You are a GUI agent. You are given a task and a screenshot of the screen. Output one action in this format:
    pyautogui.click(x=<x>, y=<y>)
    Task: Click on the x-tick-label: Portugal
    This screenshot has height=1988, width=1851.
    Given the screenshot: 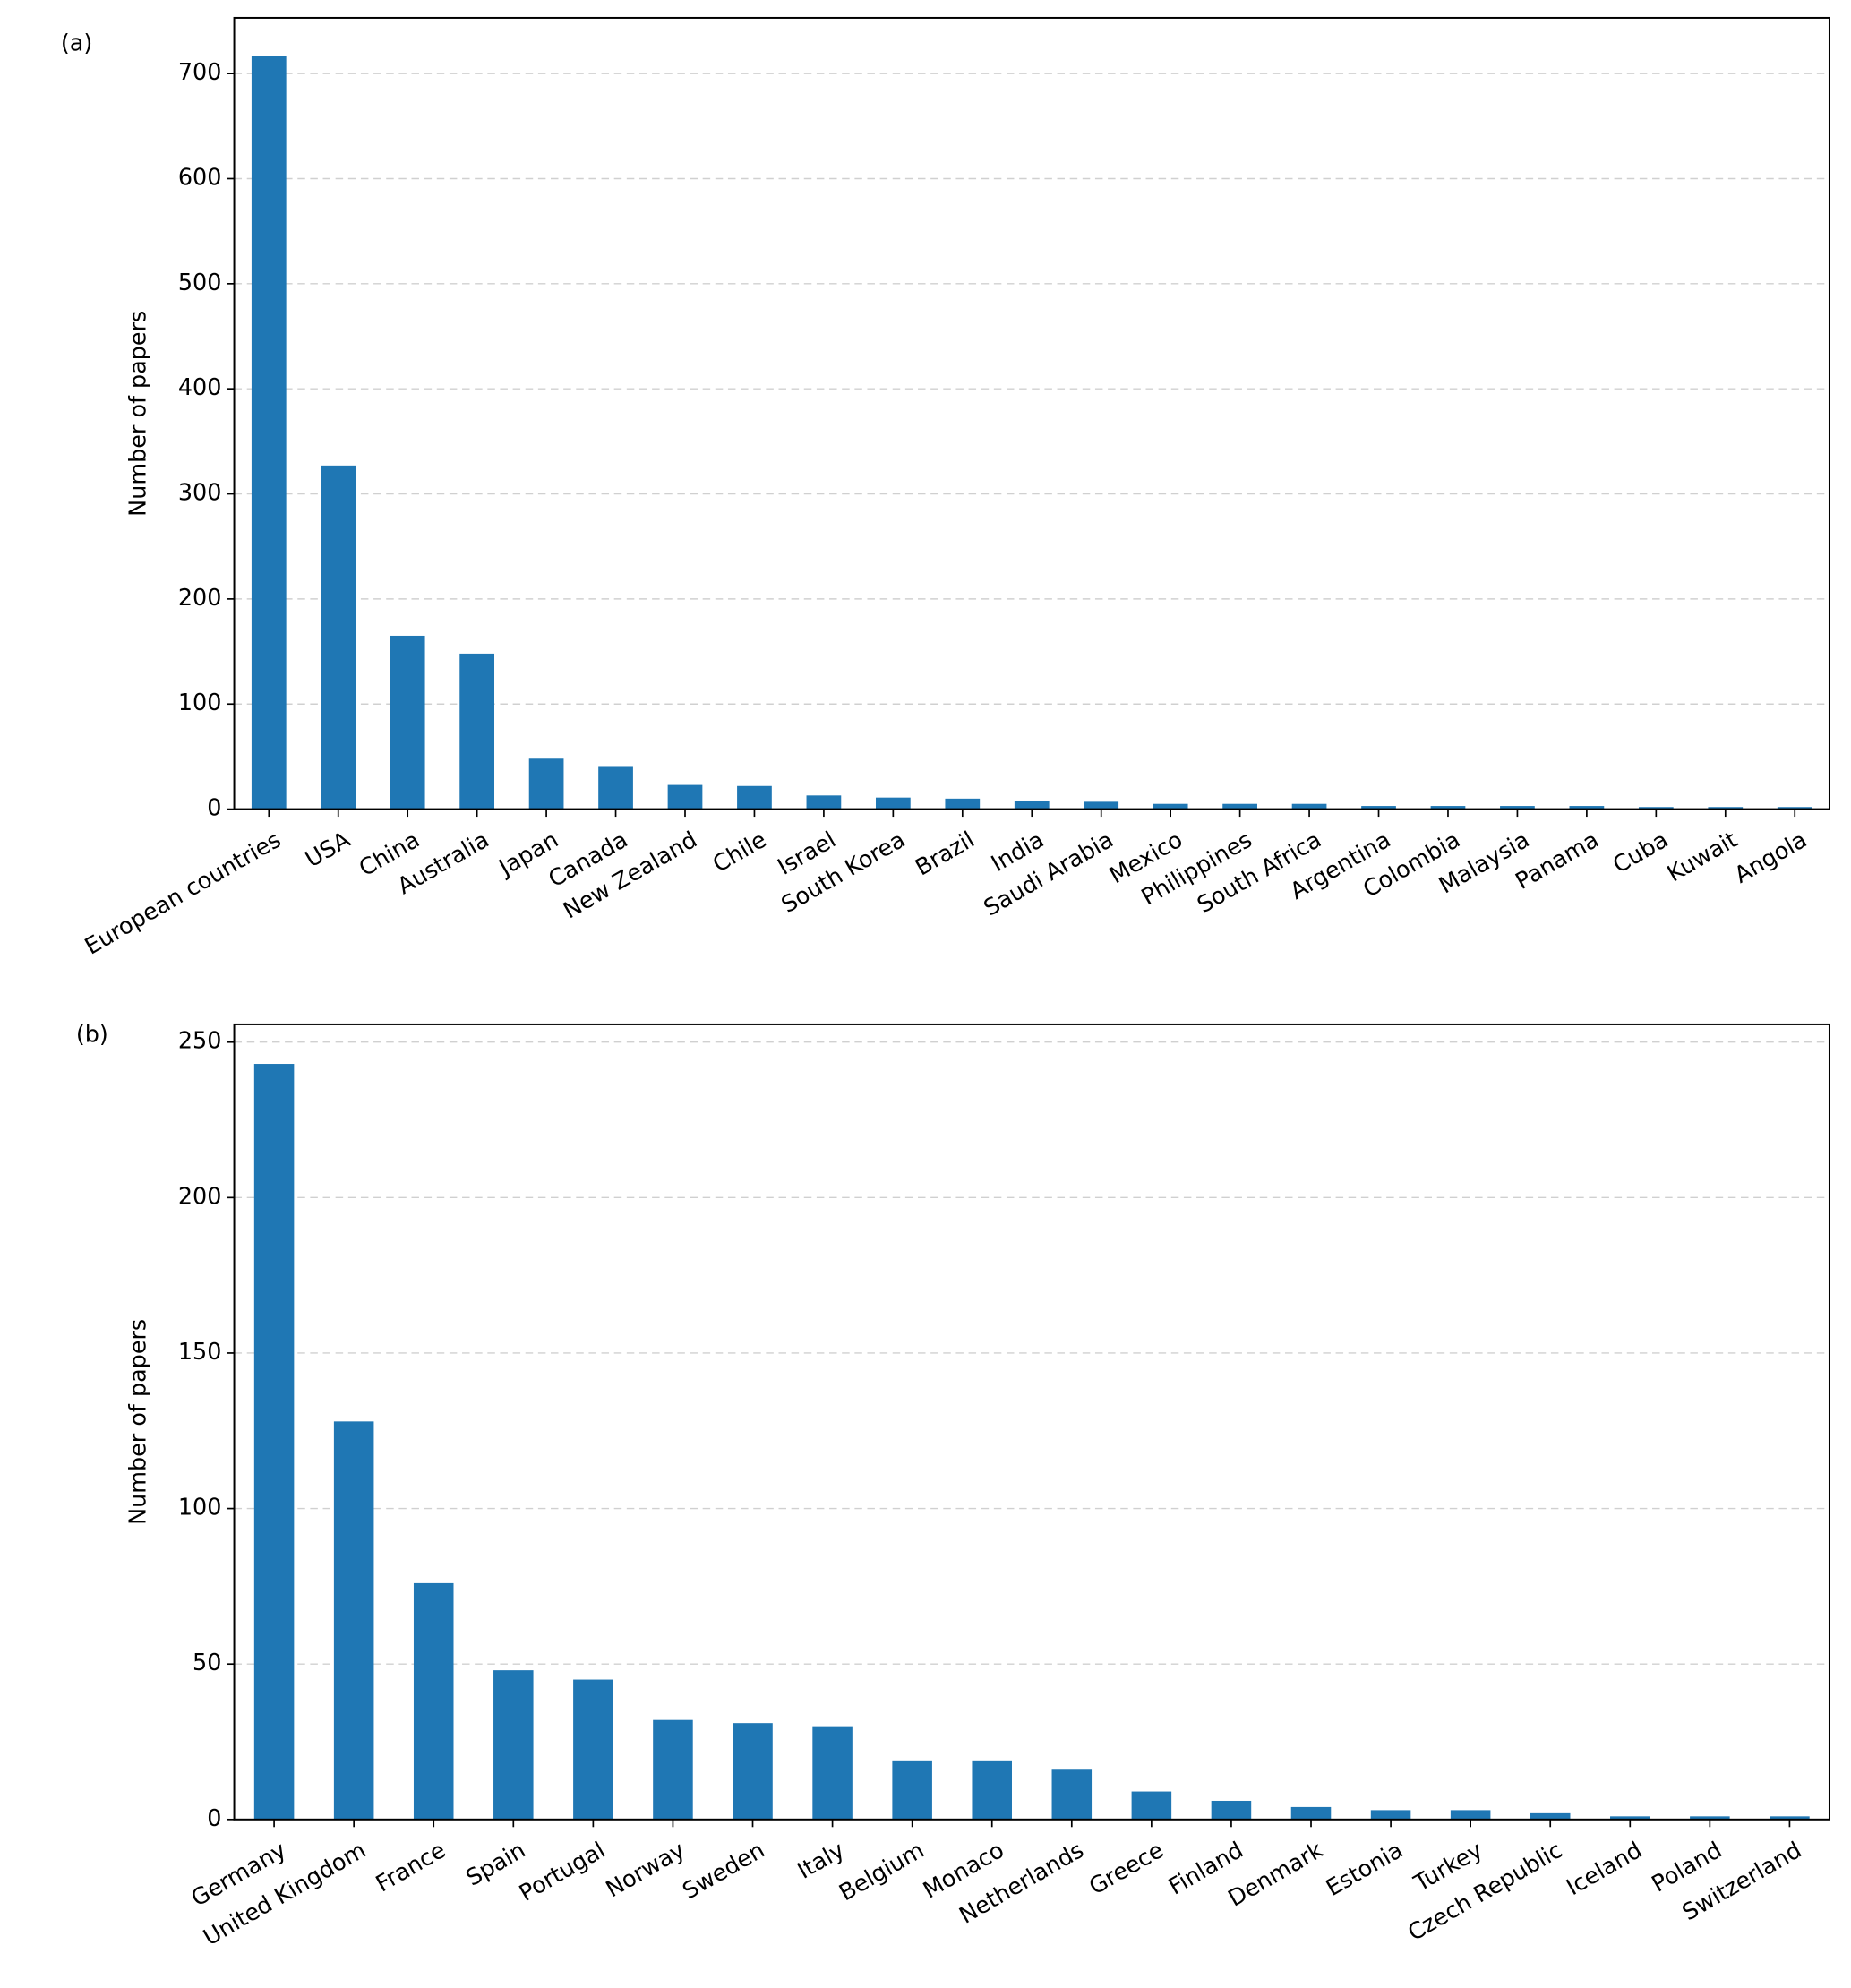 What is the action you would take?
    pyautogui.click(x=561, y=1871)
    